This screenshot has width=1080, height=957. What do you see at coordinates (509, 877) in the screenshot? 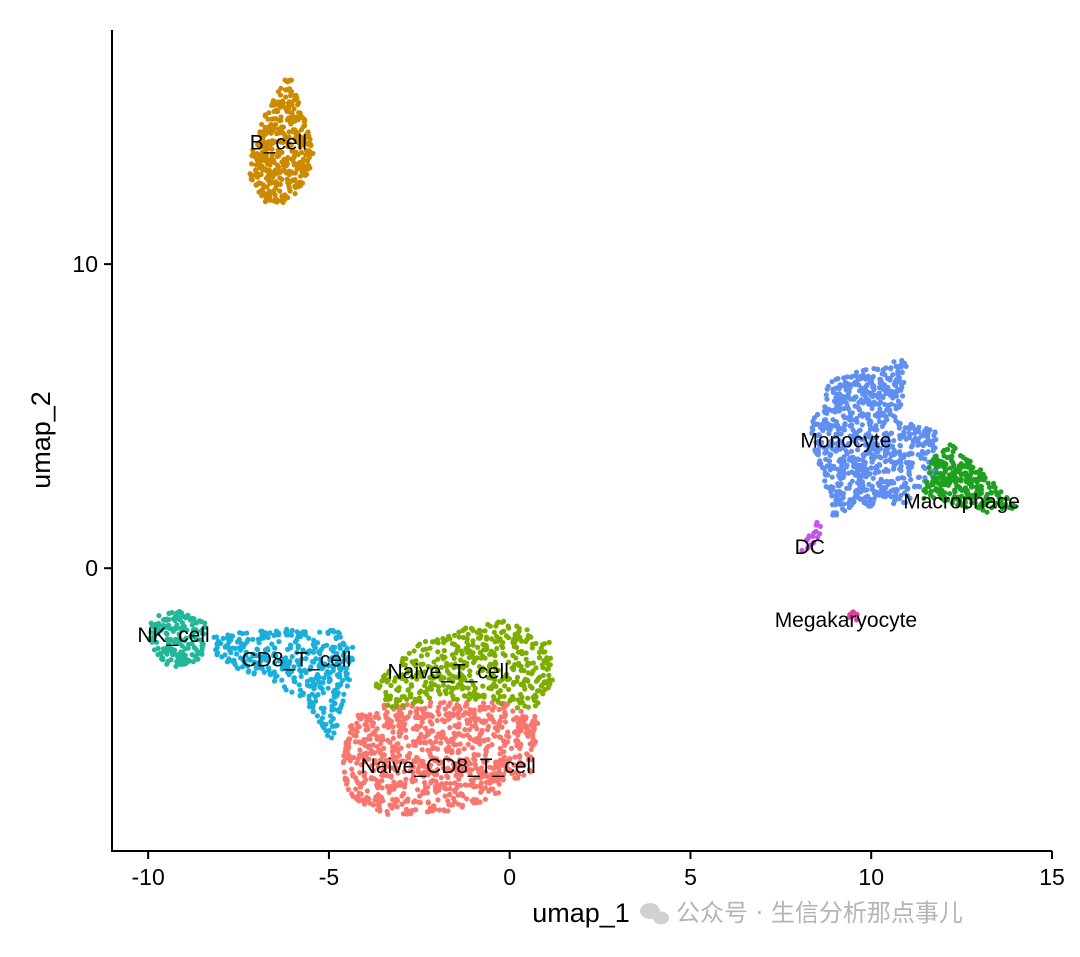
I see `x-tick-label: 0` at bounding box center [509, 877].